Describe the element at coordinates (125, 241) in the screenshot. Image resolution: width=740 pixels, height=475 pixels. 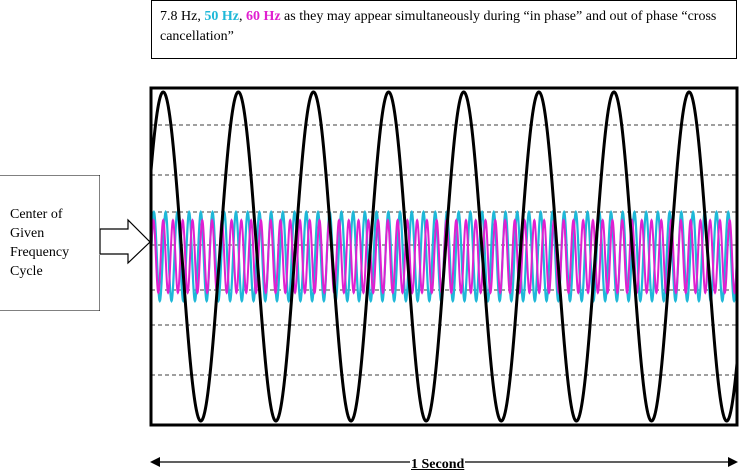
I see `center-arrow-icon` at that location.